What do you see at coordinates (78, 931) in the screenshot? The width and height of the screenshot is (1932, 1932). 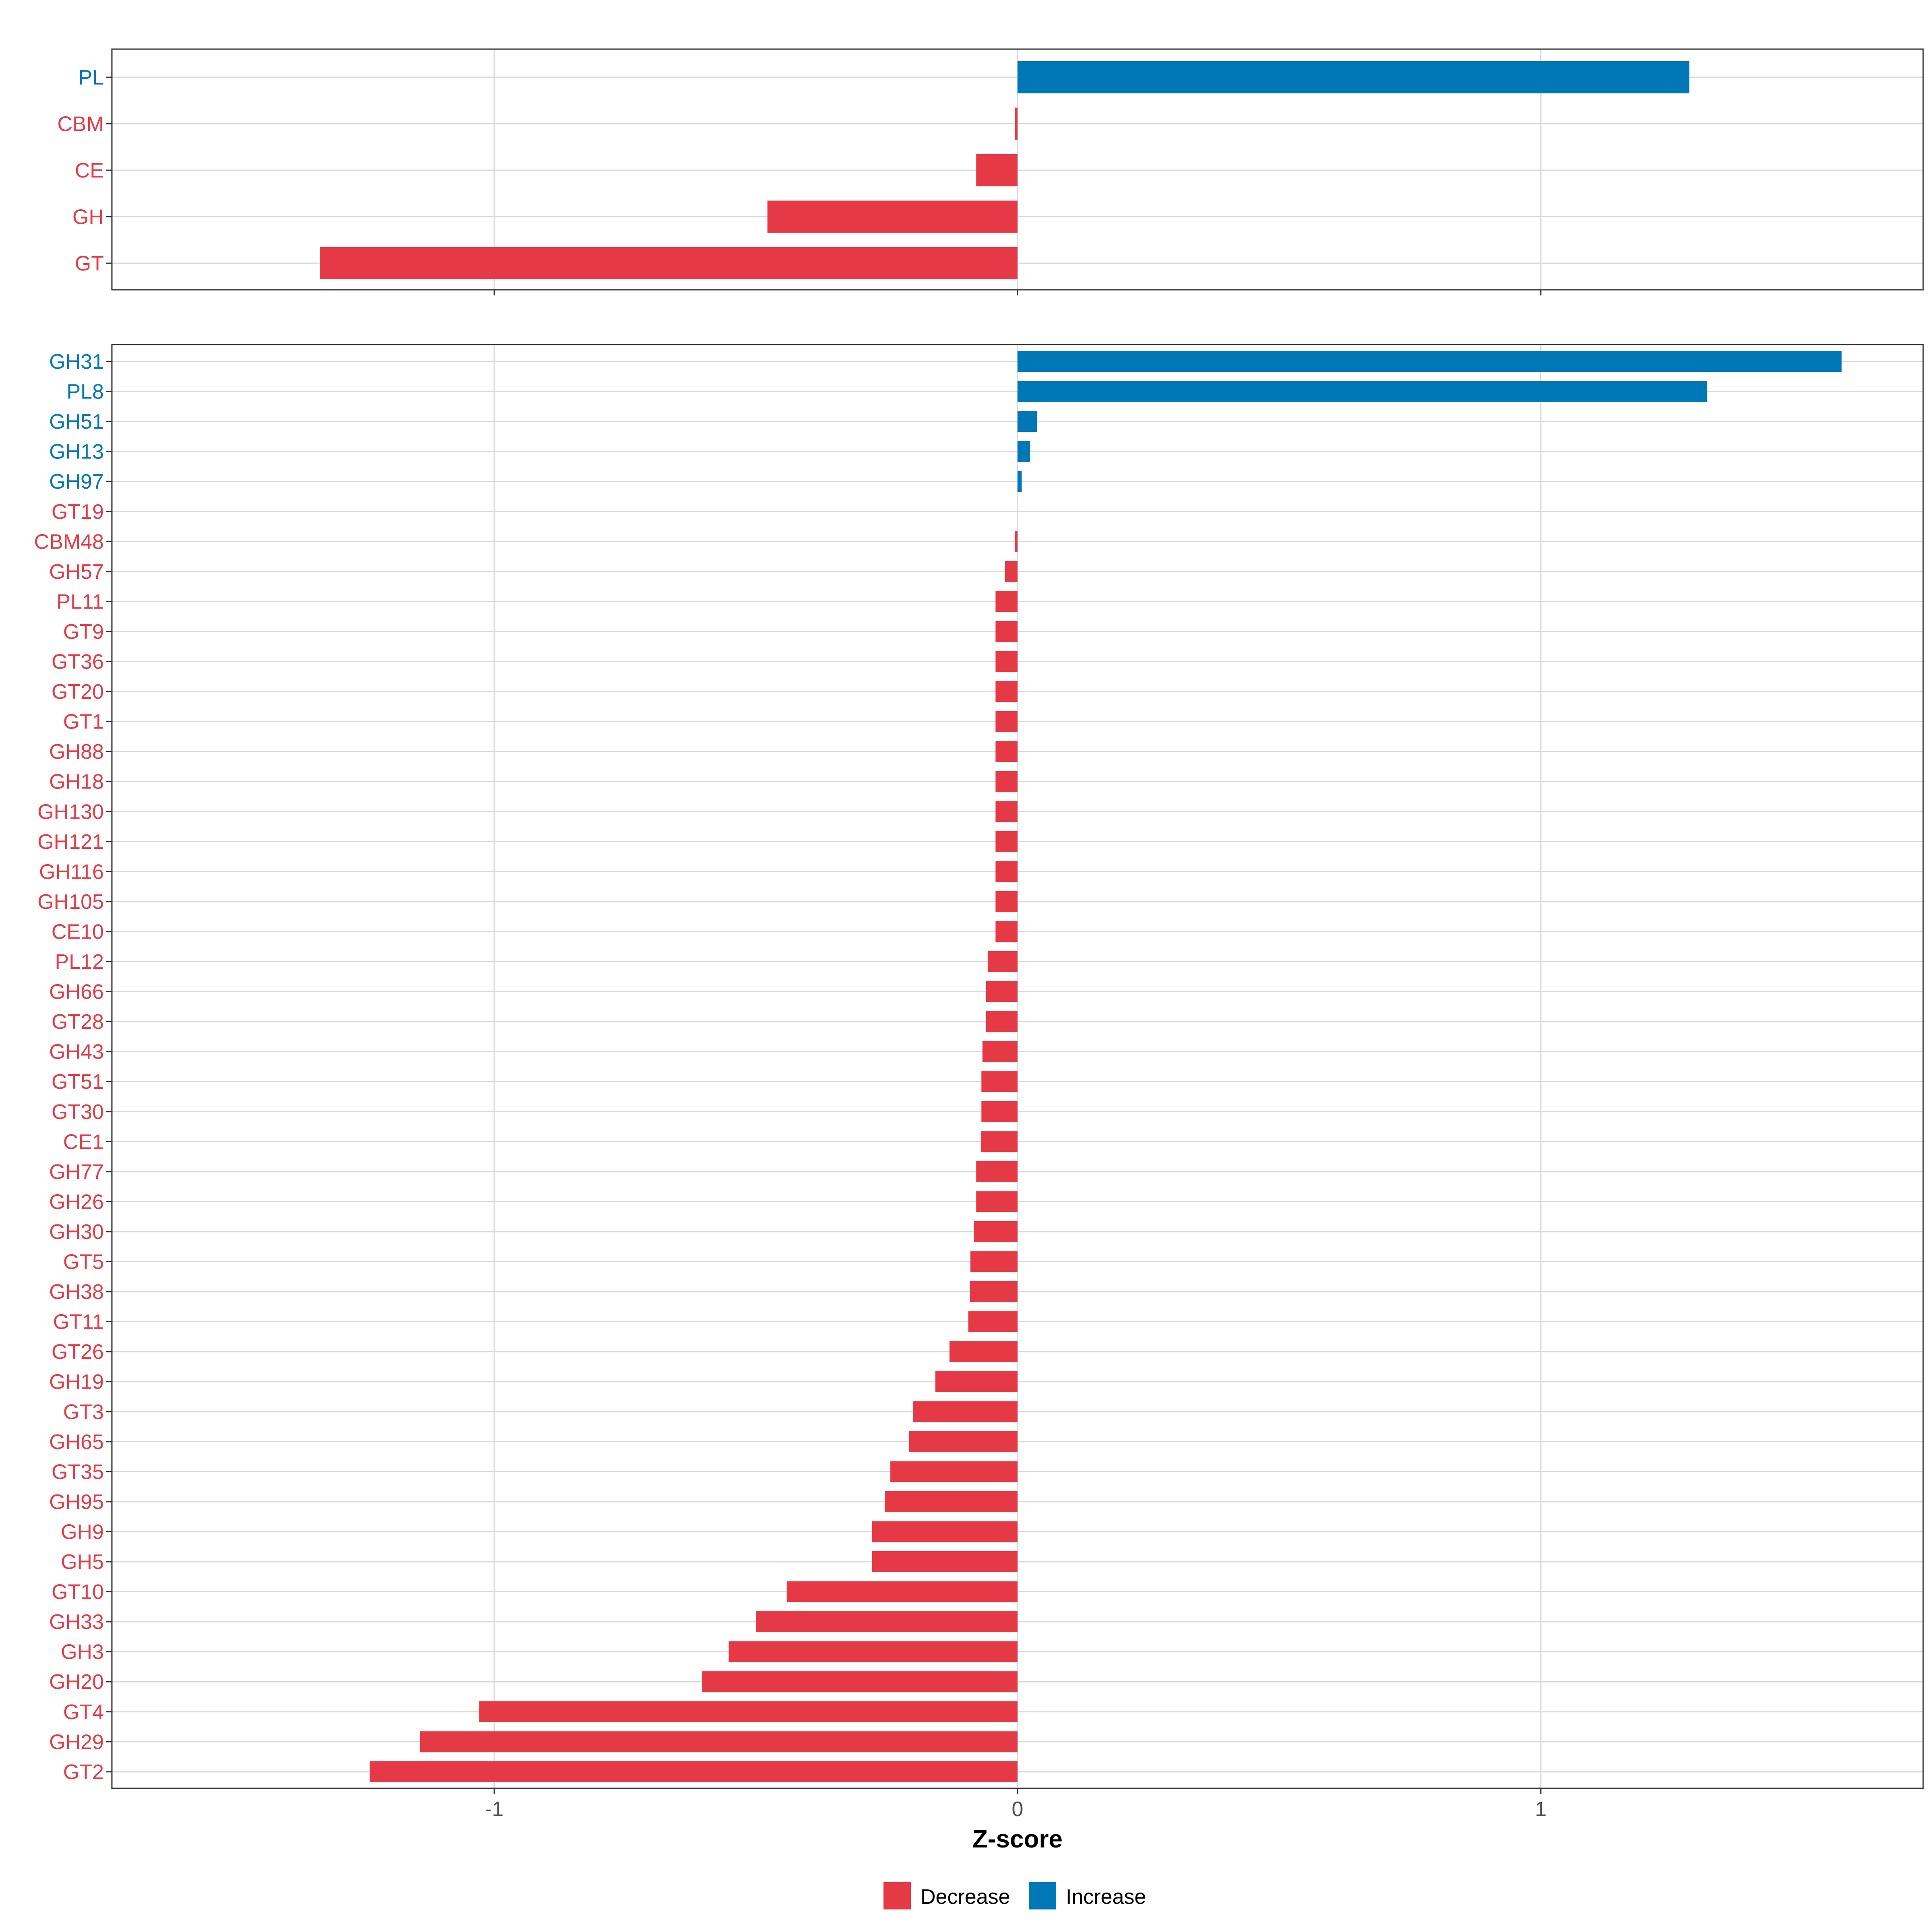 I see `y-tick-label-ce10: CE10` at bounding box center [78, 931].